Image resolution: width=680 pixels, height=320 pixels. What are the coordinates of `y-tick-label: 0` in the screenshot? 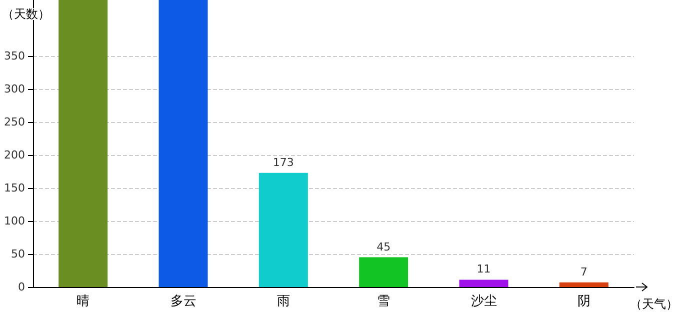 It's located at (21, 287).